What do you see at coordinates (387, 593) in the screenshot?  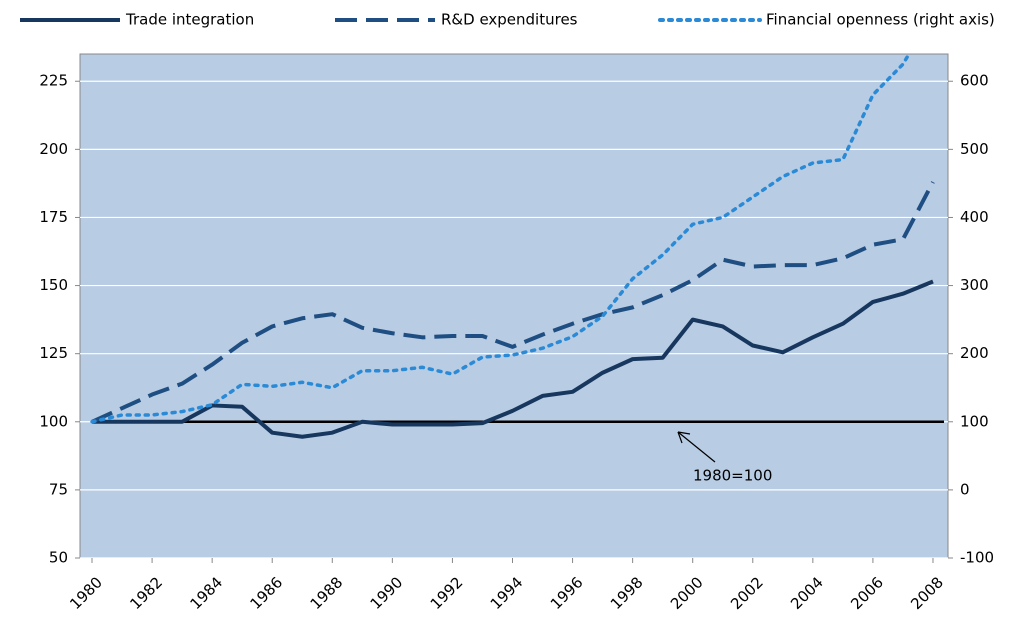 I see `x-tick-label: 1990` at bounding box center [387, 593].